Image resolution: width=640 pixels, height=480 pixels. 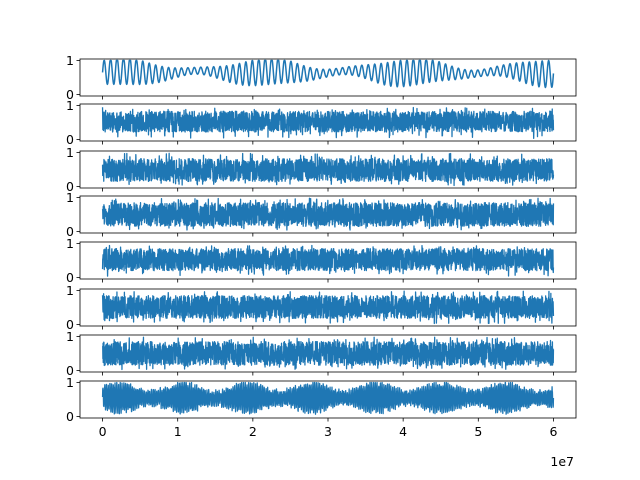 I want to click on subplot-2: 01, so click(x=321, y=122).